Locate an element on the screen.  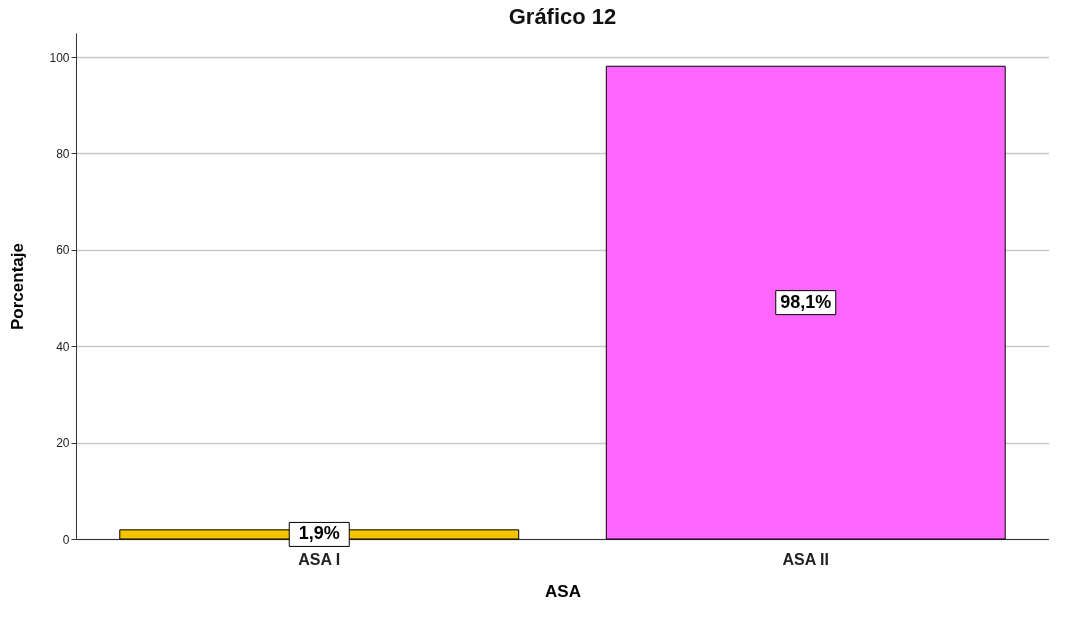
data-label: 1,9% is located at coordinates (319, 533).